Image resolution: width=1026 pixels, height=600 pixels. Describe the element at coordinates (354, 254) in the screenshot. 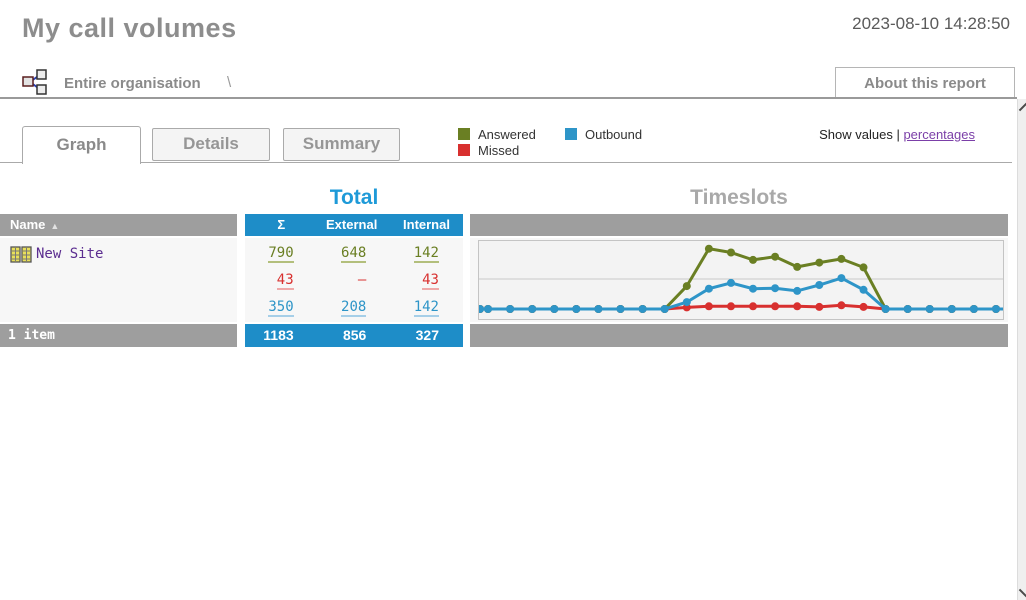

I see `answered-external-link: 648` at that location.